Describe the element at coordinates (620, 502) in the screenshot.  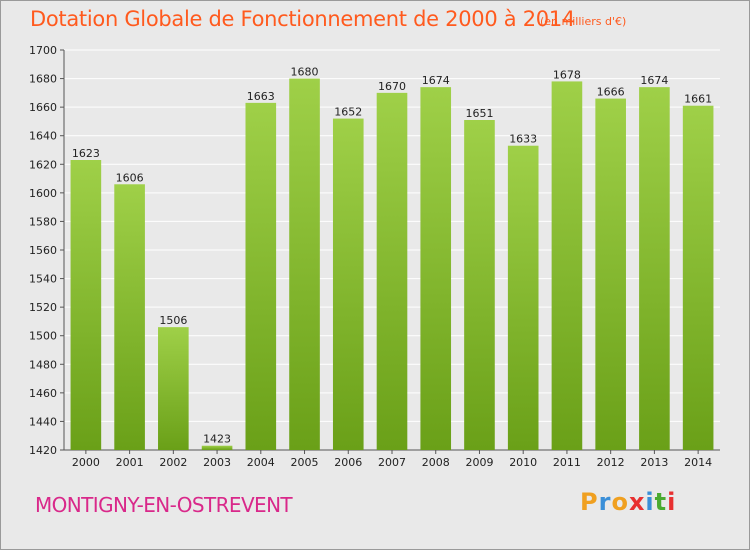
I see `logo-letter: o` at that location.